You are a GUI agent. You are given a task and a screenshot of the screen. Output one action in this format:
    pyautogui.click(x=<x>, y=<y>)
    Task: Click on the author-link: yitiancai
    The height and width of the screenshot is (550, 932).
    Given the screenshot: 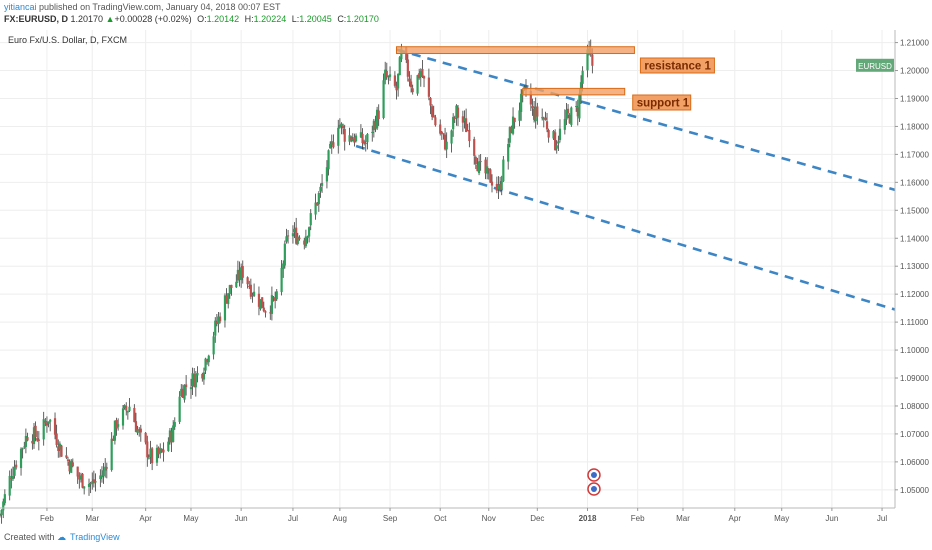 What is the action you would take?
    pyautogui.click(x=20, y=7)
    